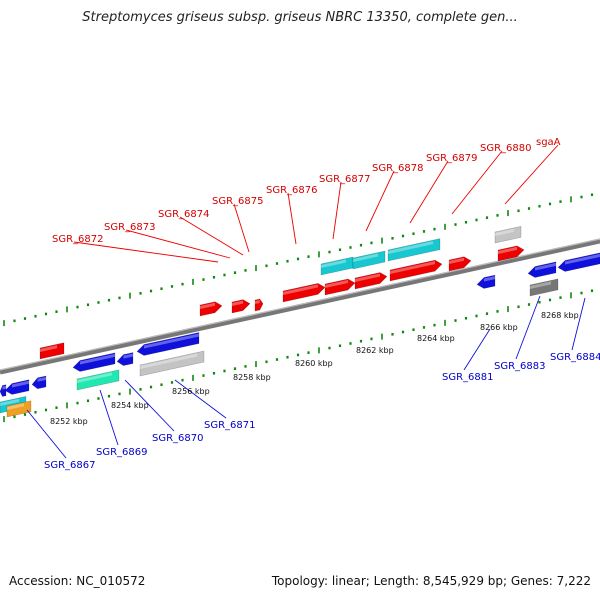 The image size is (600, 600). I want to click on ruler-label: 8254 kbp, so click(130, 405).